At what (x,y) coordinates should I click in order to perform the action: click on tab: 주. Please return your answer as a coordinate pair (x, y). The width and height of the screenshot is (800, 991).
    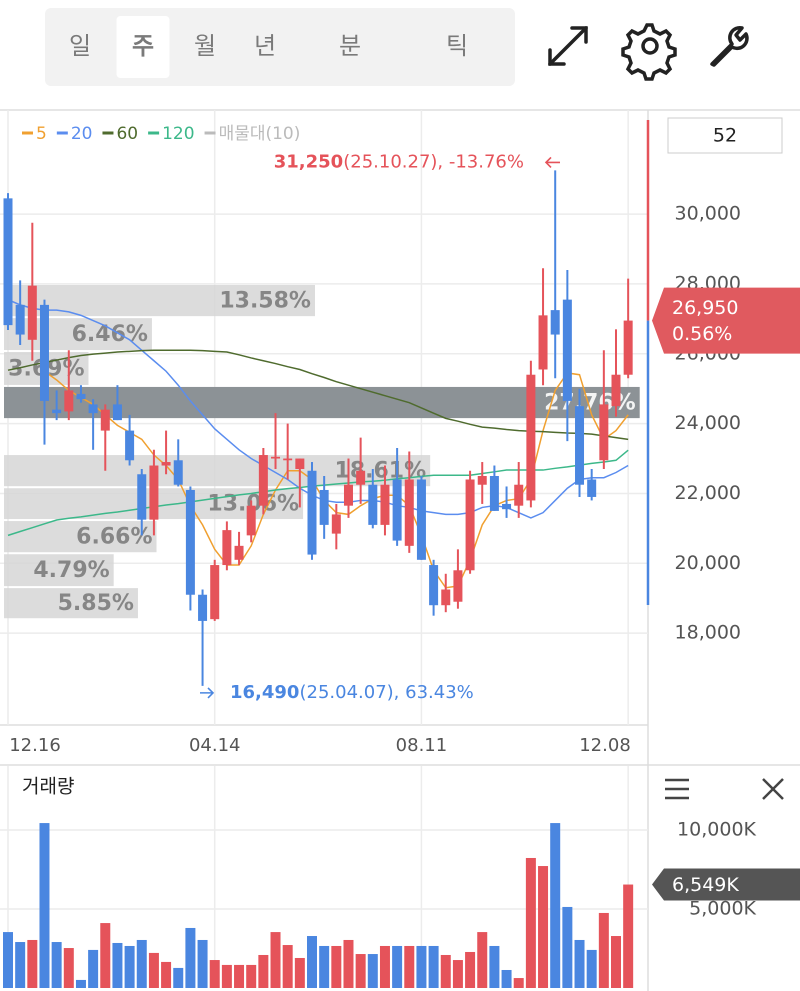
    Looking at the image, I should click on (143, 46).